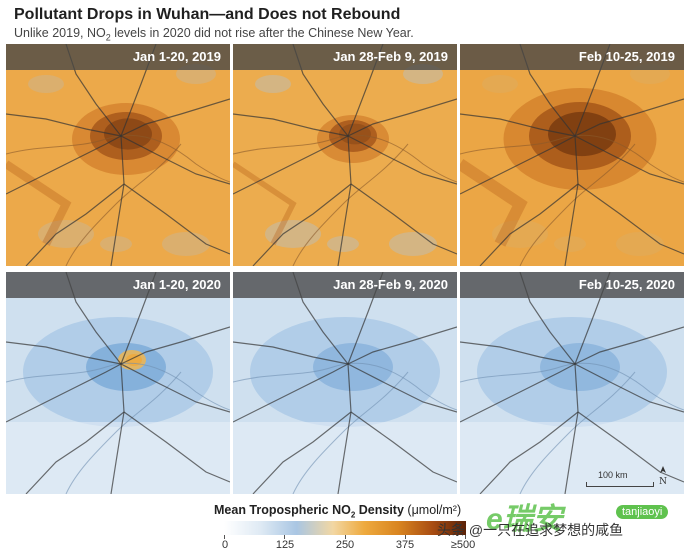  What do you see at coordinates (463, 545) in the screenshot?
I see `legend-tick-label: ≥500` at bounding box center [463, 545].